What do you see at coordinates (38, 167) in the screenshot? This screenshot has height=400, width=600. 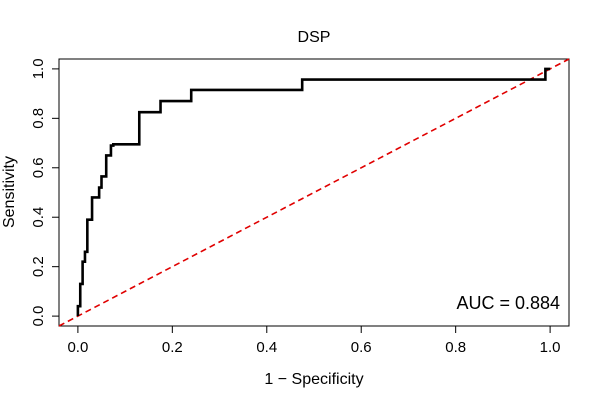 I see `y-tick-label: 0.6` at bounding box center [38, 167].